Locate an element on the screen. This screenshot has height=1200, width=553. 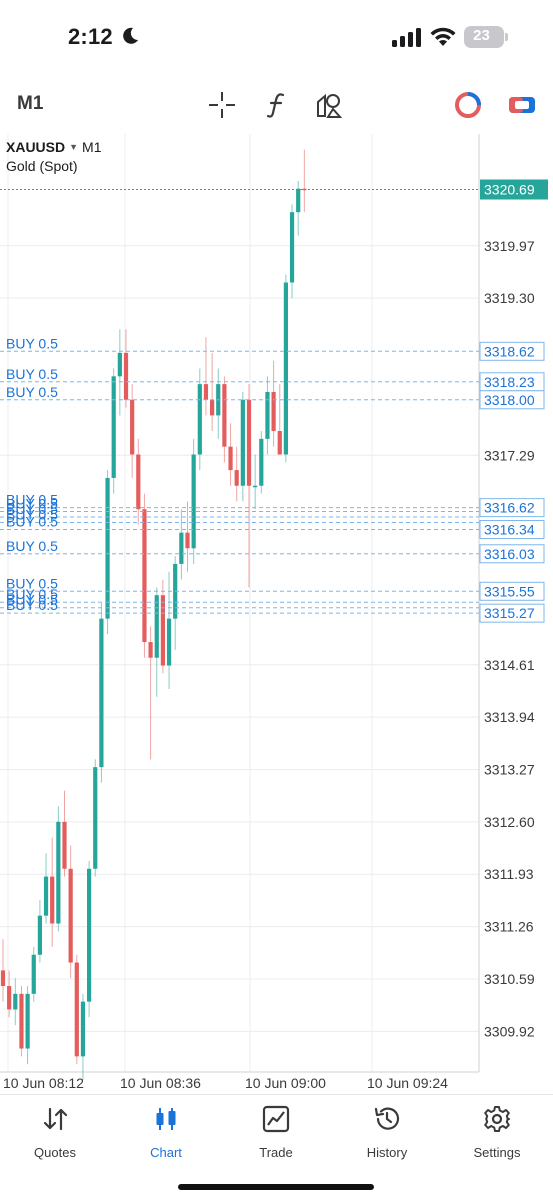
dropdown-arrow-icon: ▼ is located at coordinates (74, 147).